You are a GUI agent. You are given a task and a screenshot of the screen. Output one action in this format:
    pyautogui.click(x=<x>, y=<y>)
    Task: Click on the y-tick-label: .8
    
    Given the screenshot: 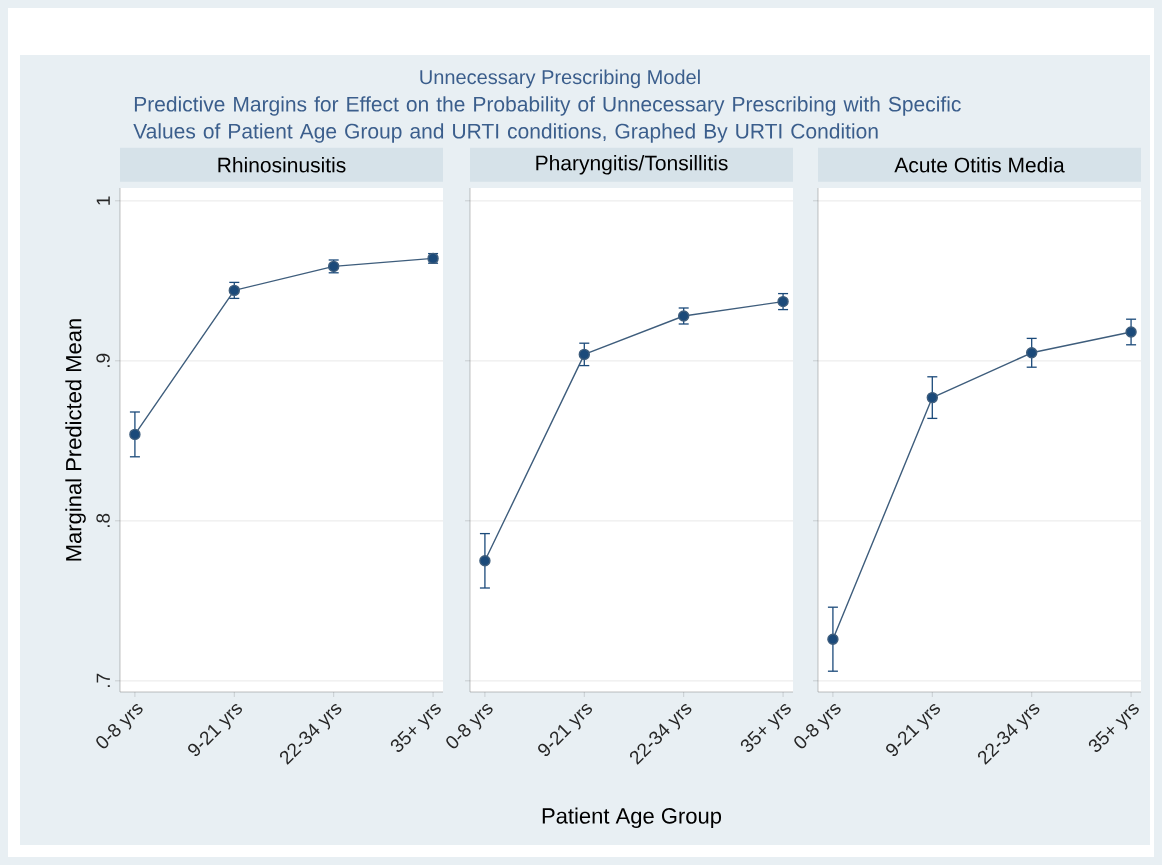 What is the action you would take?
    pyautogui.click(x=103, y=520)
    